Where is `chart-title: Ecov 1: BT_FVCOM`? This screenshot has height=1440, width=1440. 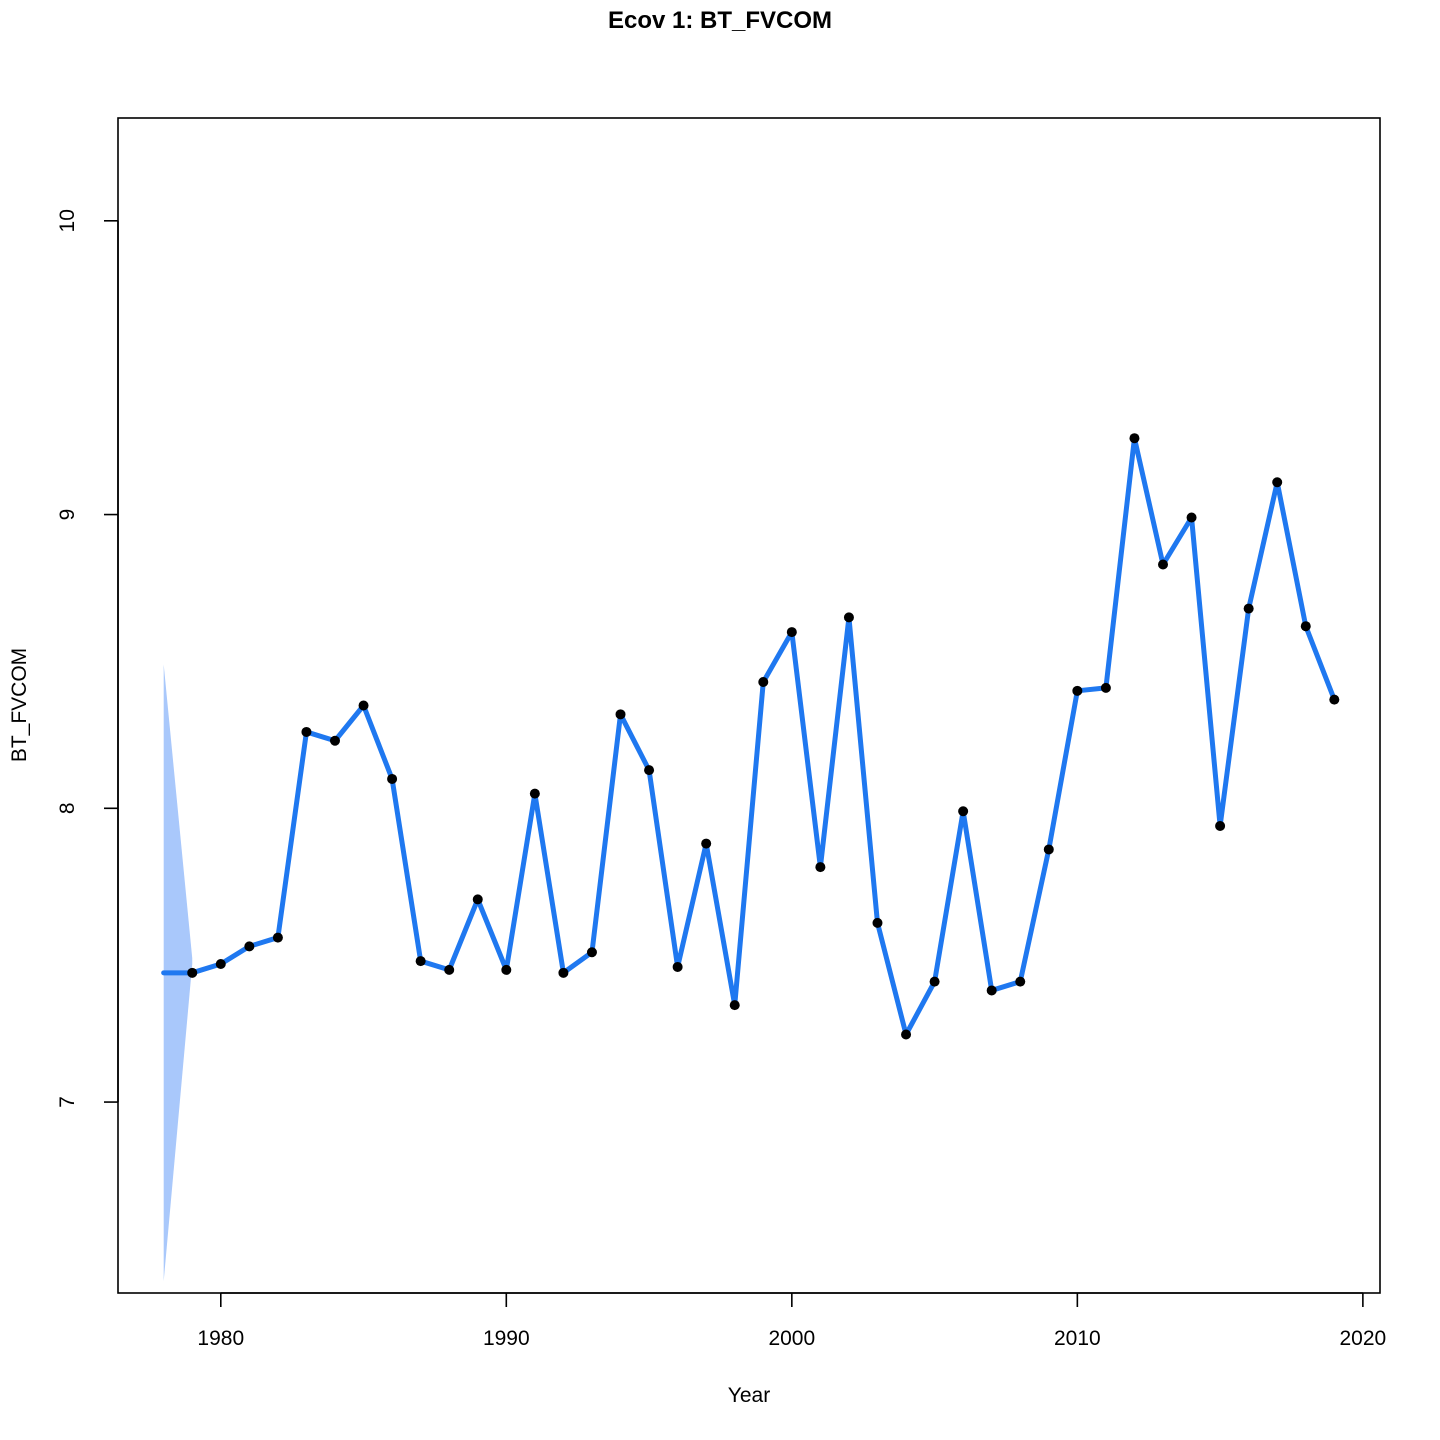 chart-title: Ecov 1: BT_FVCOM is located at coordinates (720, 20).